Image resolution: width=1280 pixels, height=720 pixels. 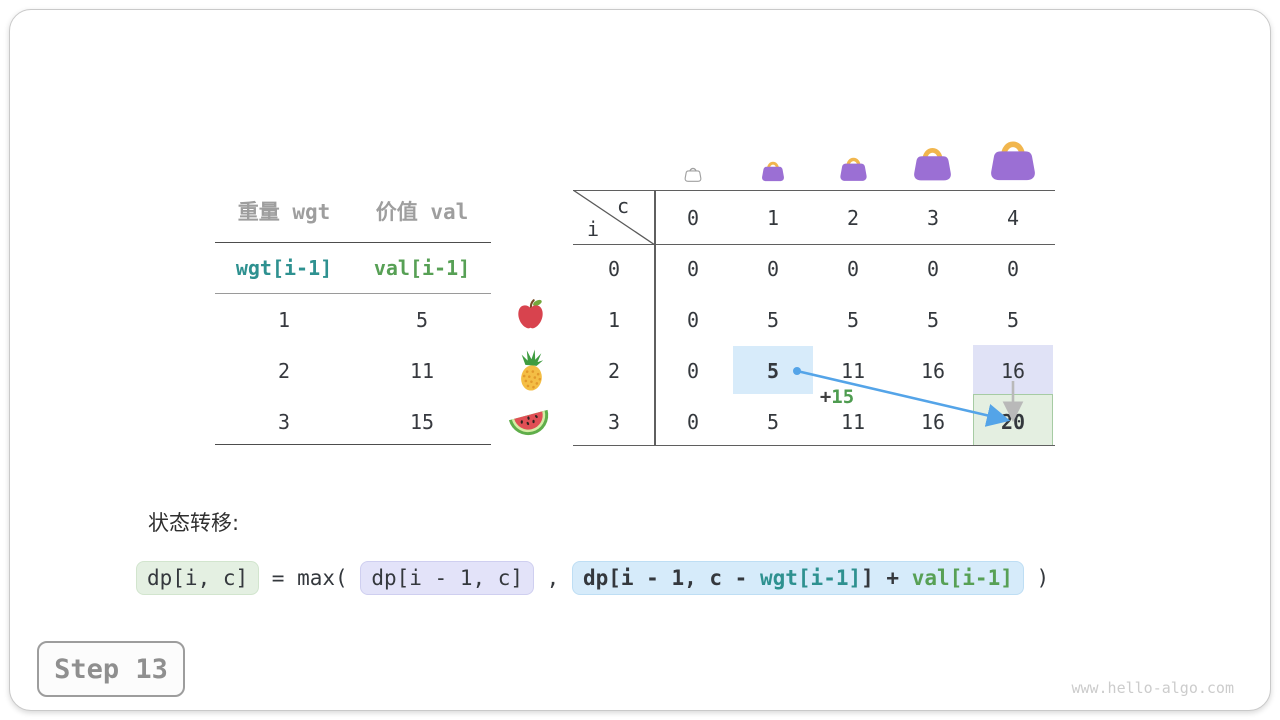 What do you see at coordinates (194, 523) in the screenshot?
I see `transition-label: 状态转移:` at bounding box center [194, 523].